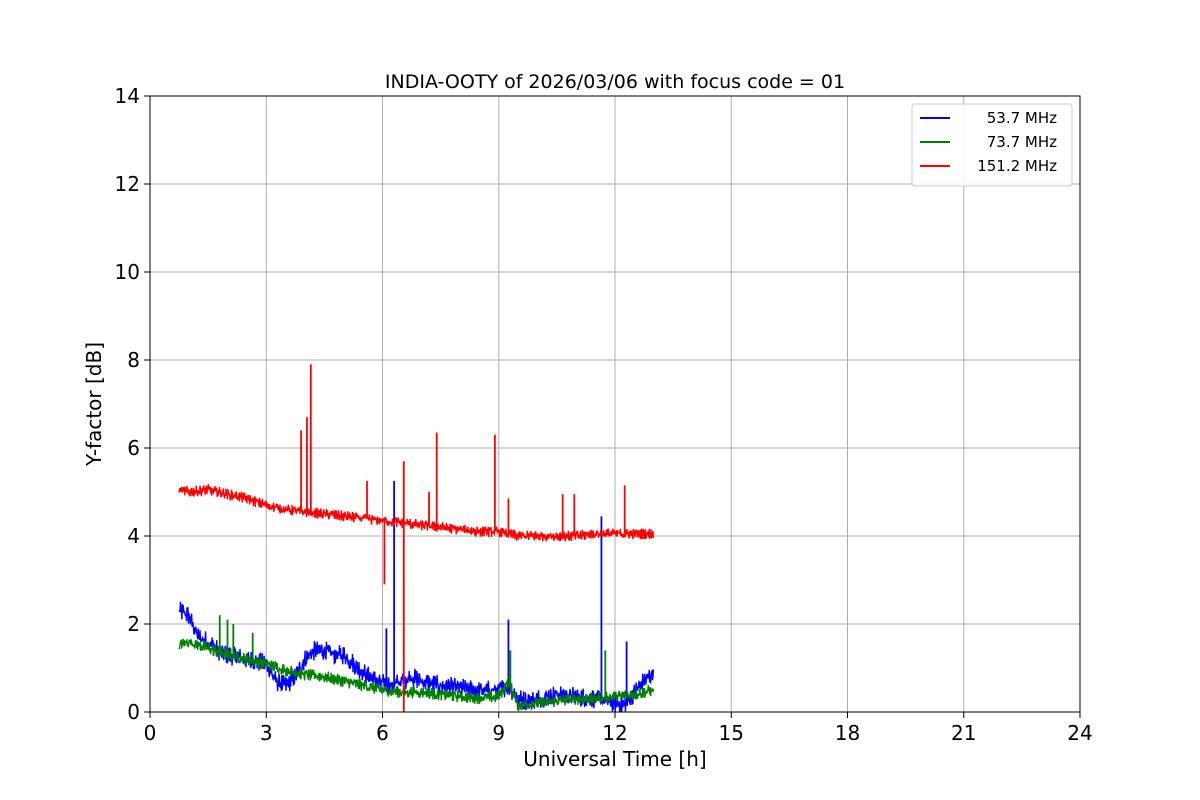 Image resolution: width=1200 pixels, height=800 pixels. I want to click on x-tick-label: 21, so click(963, 733).